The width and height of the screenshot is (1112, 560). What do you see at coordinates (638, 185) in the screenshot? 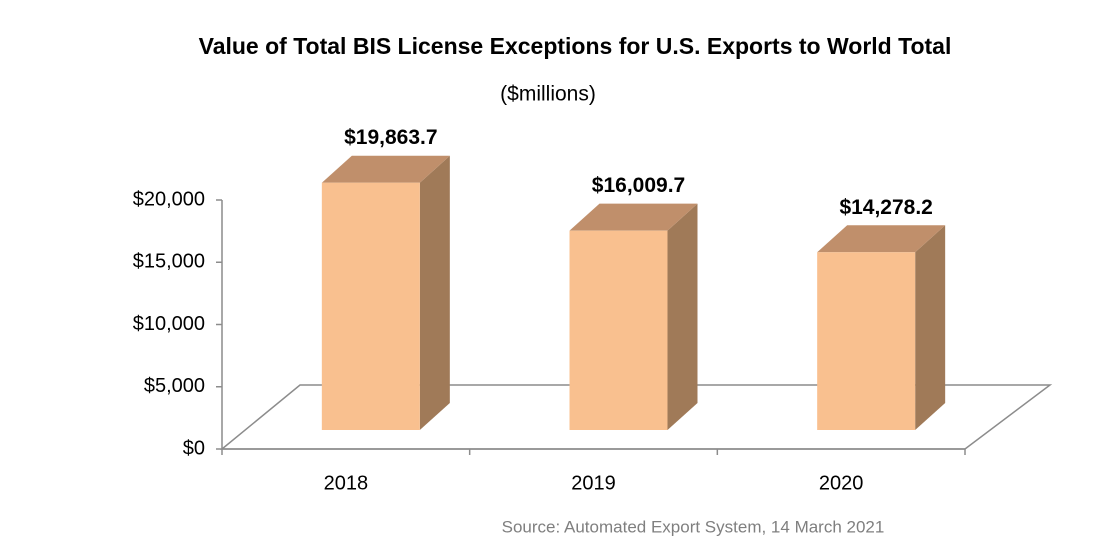
I see `value-label: $16,009.7` at bounding box center [638, 185].